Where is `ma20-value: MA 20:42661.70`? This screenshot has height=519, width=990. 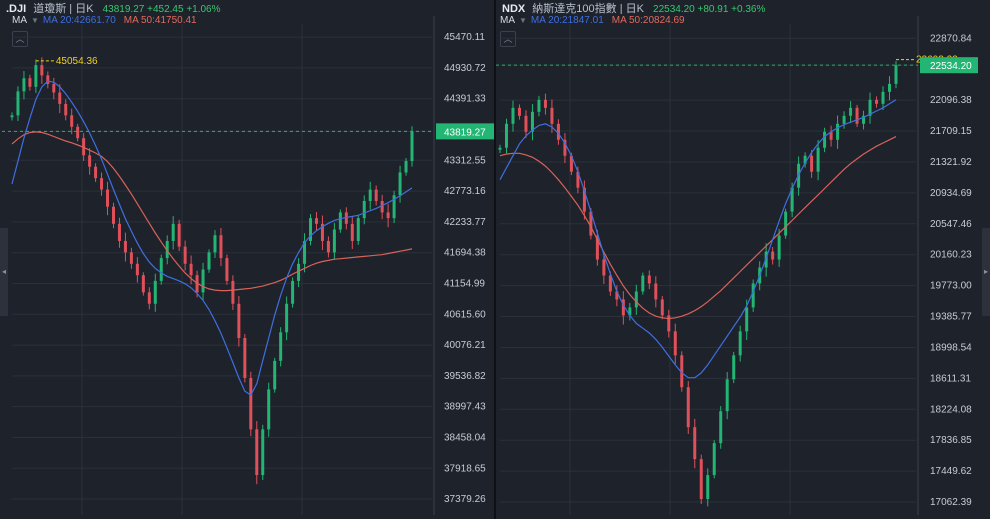 ma20-value: MA 20:42661.70 is located at coordinates (79, 20).